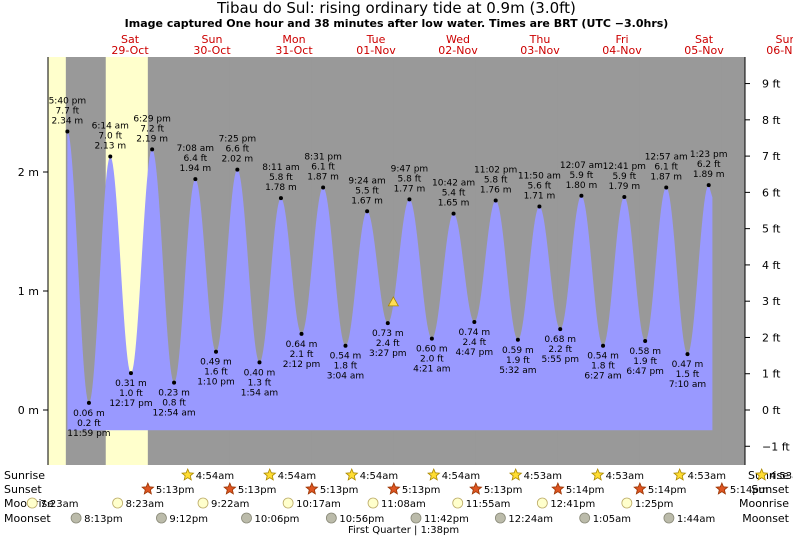 Image resolution: width=793 pixels, height=538 pixels. I want to click on tide-m-label: 1.87 m, so click(666, 177).